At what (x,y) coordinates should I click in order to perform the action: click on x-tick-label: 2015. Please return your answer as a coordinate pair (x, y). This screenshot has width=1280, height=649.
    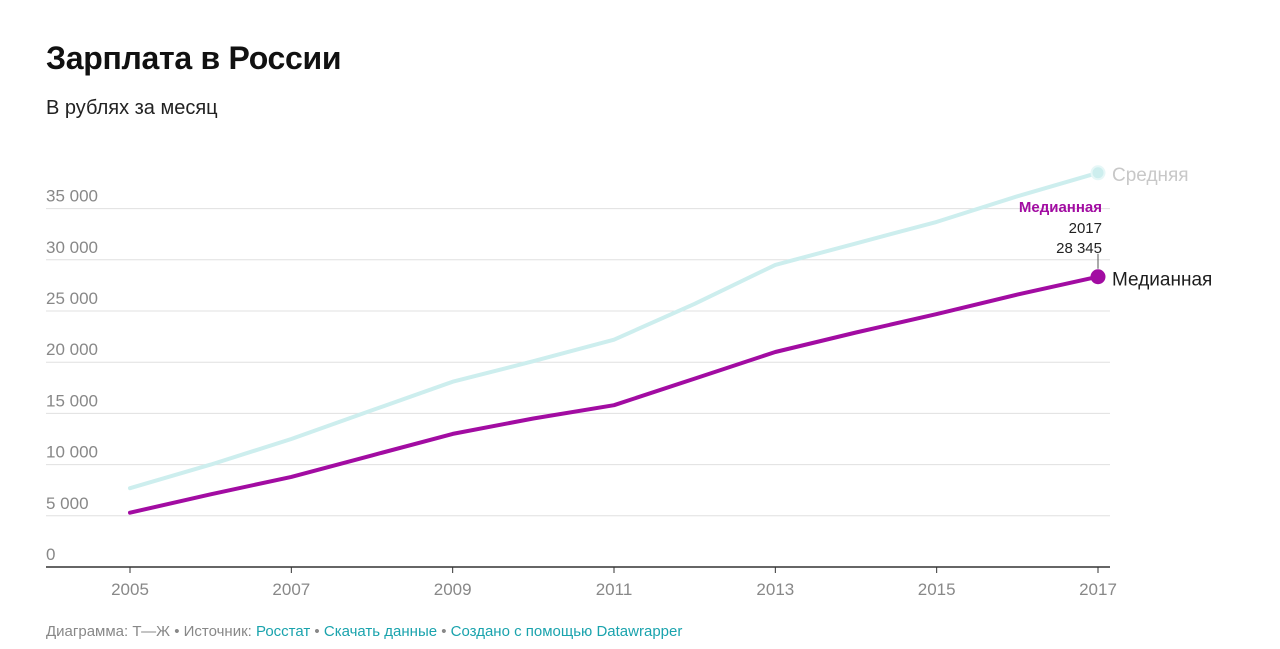
    Looking at the image, I should click on (937, 589).